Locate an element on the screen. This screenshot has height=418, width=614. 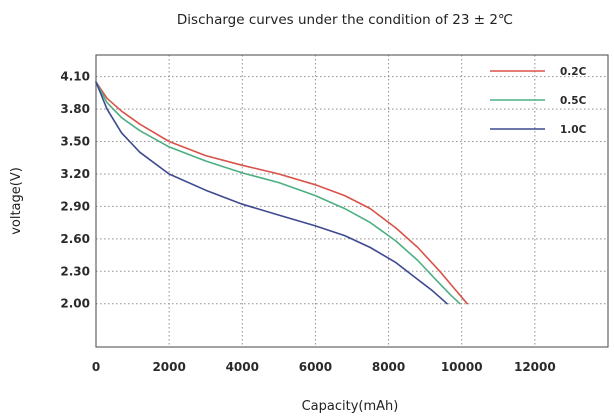
x-tick-label: 2000 is located at coordinates (168, 367).